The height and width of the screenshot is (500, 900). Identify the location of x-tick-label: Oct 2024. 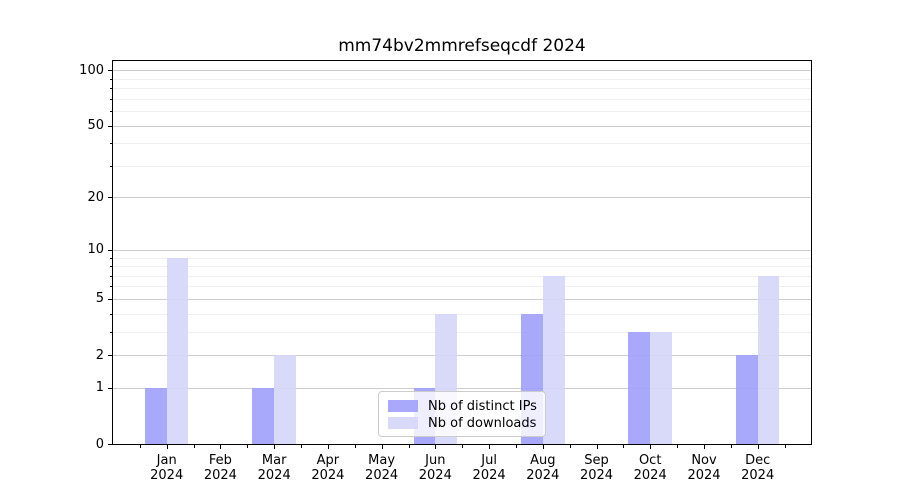
(650, 468).